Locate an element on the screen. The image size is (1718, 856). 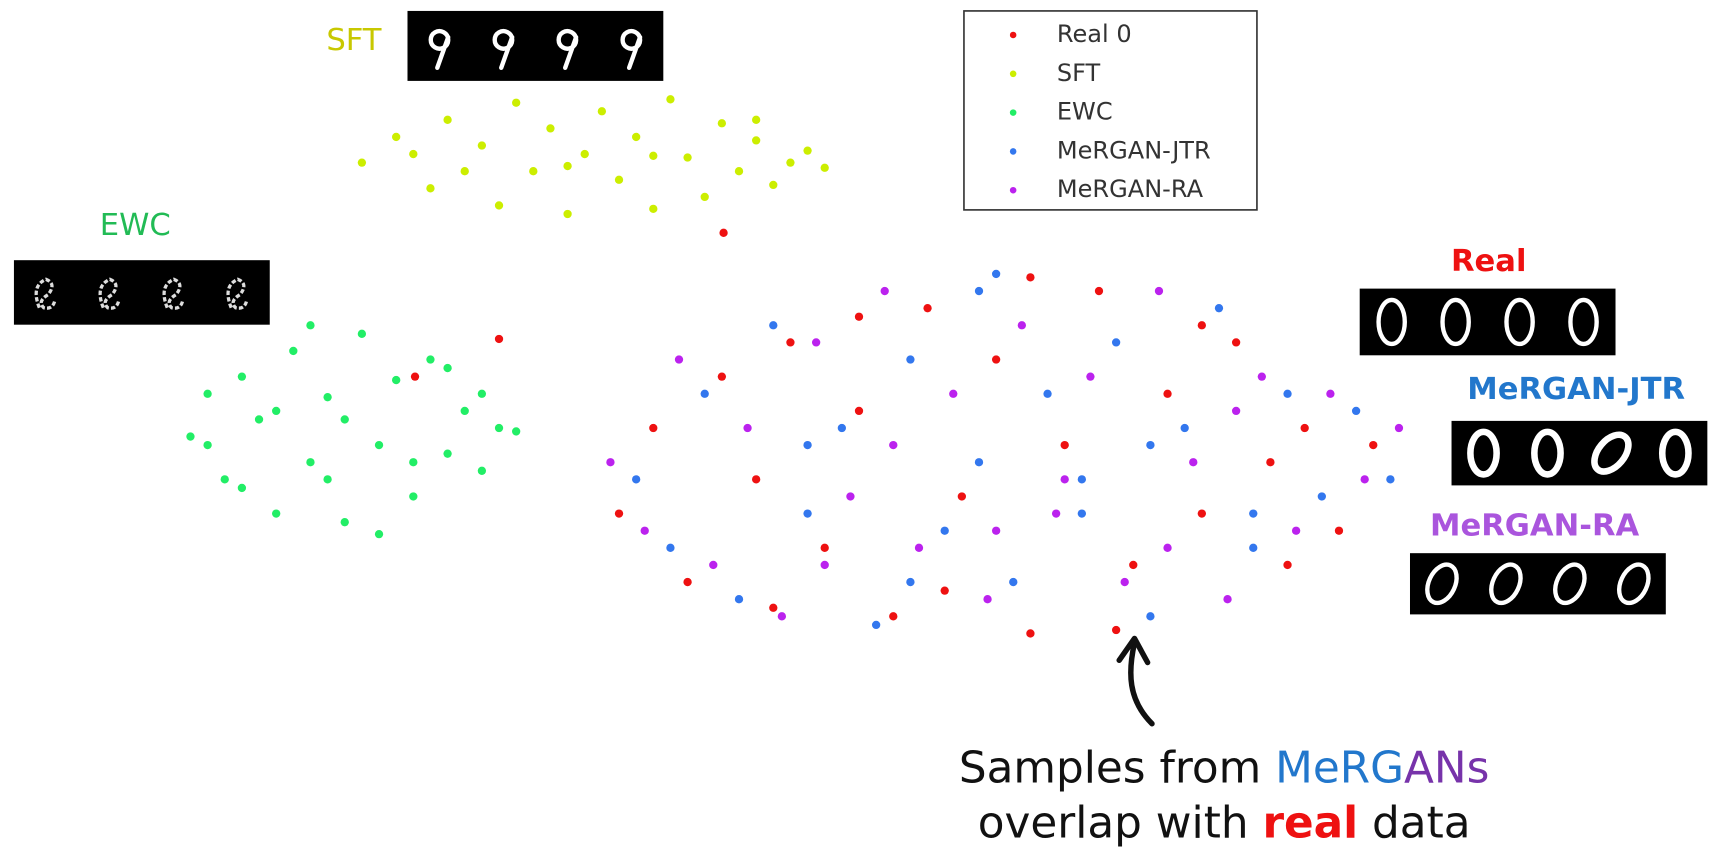
caption-part: MeRG is located at coordinates (1339, 768).